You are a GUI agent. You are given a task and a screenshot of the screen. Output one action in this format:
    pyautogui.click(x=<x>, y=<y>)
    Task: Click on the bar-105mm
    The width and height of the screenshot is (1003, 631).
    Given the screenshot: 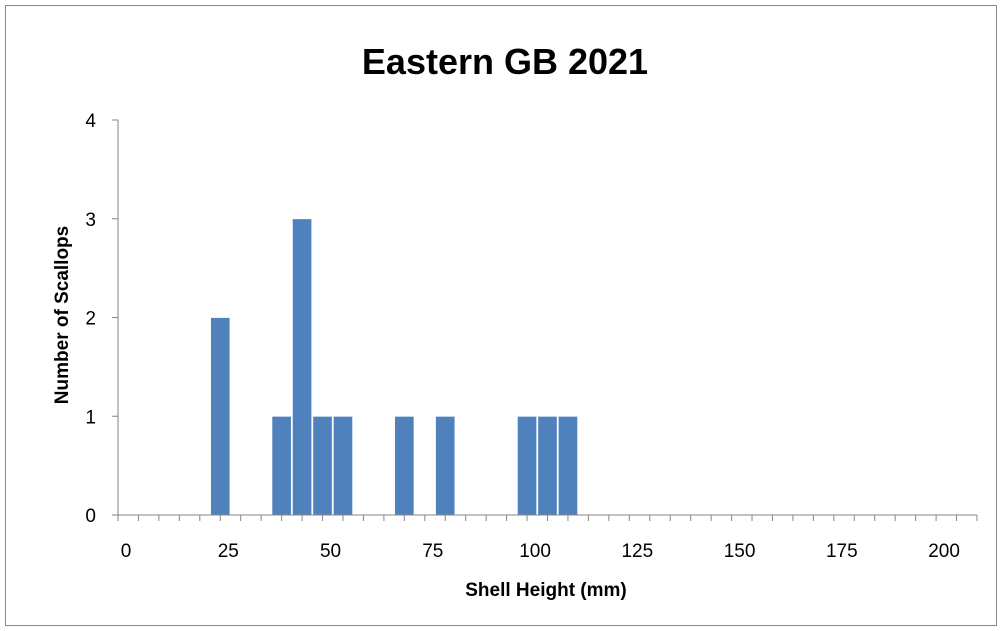 What is the action you would take?
    pyautogui.click(x=547, y=465)
    